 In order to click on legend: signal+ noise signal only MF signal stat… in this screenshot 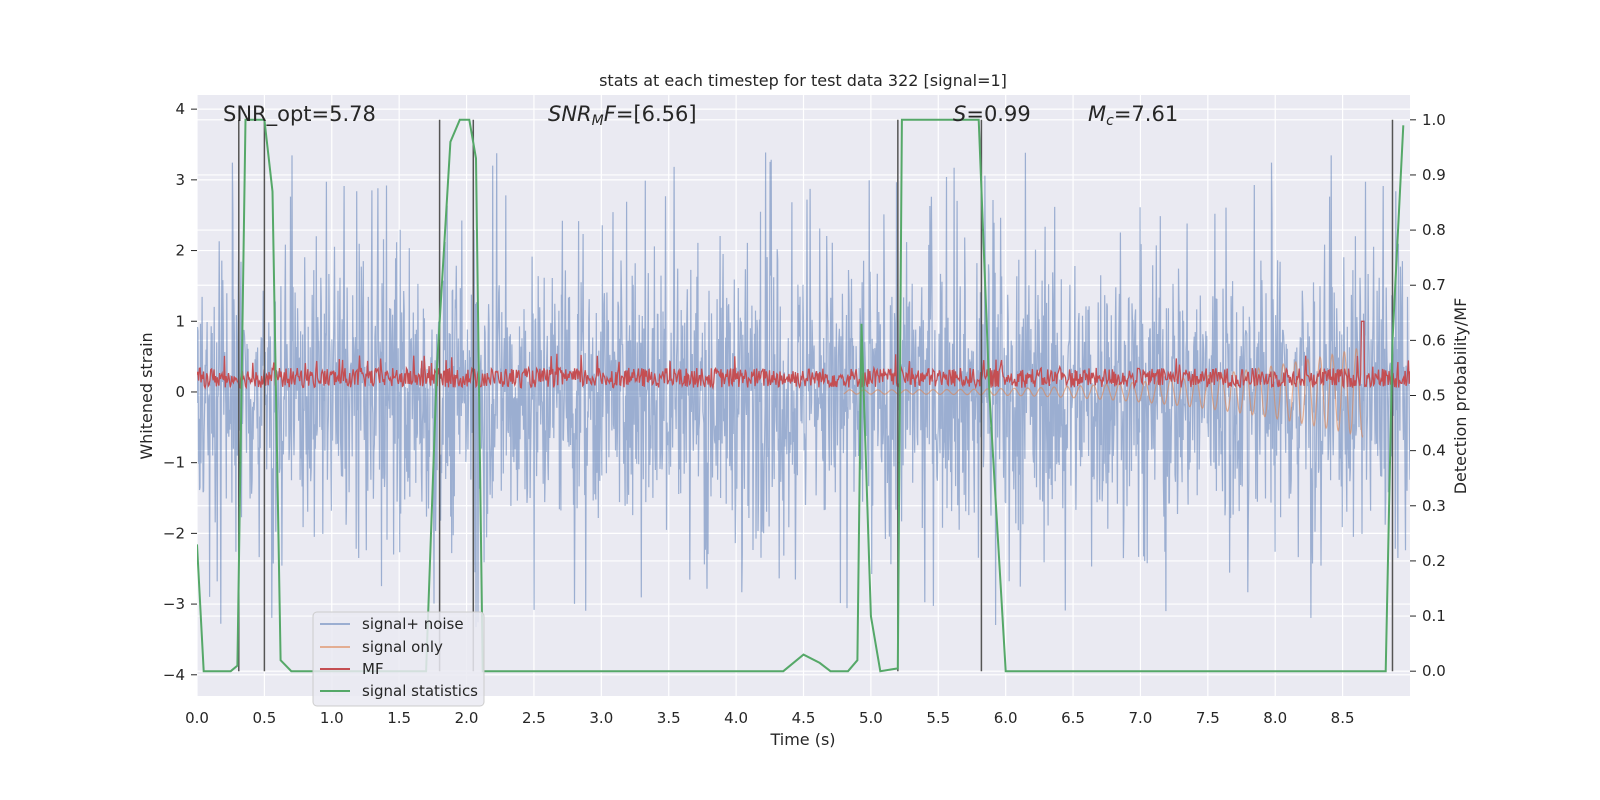, I will do `click(398, 659)`.